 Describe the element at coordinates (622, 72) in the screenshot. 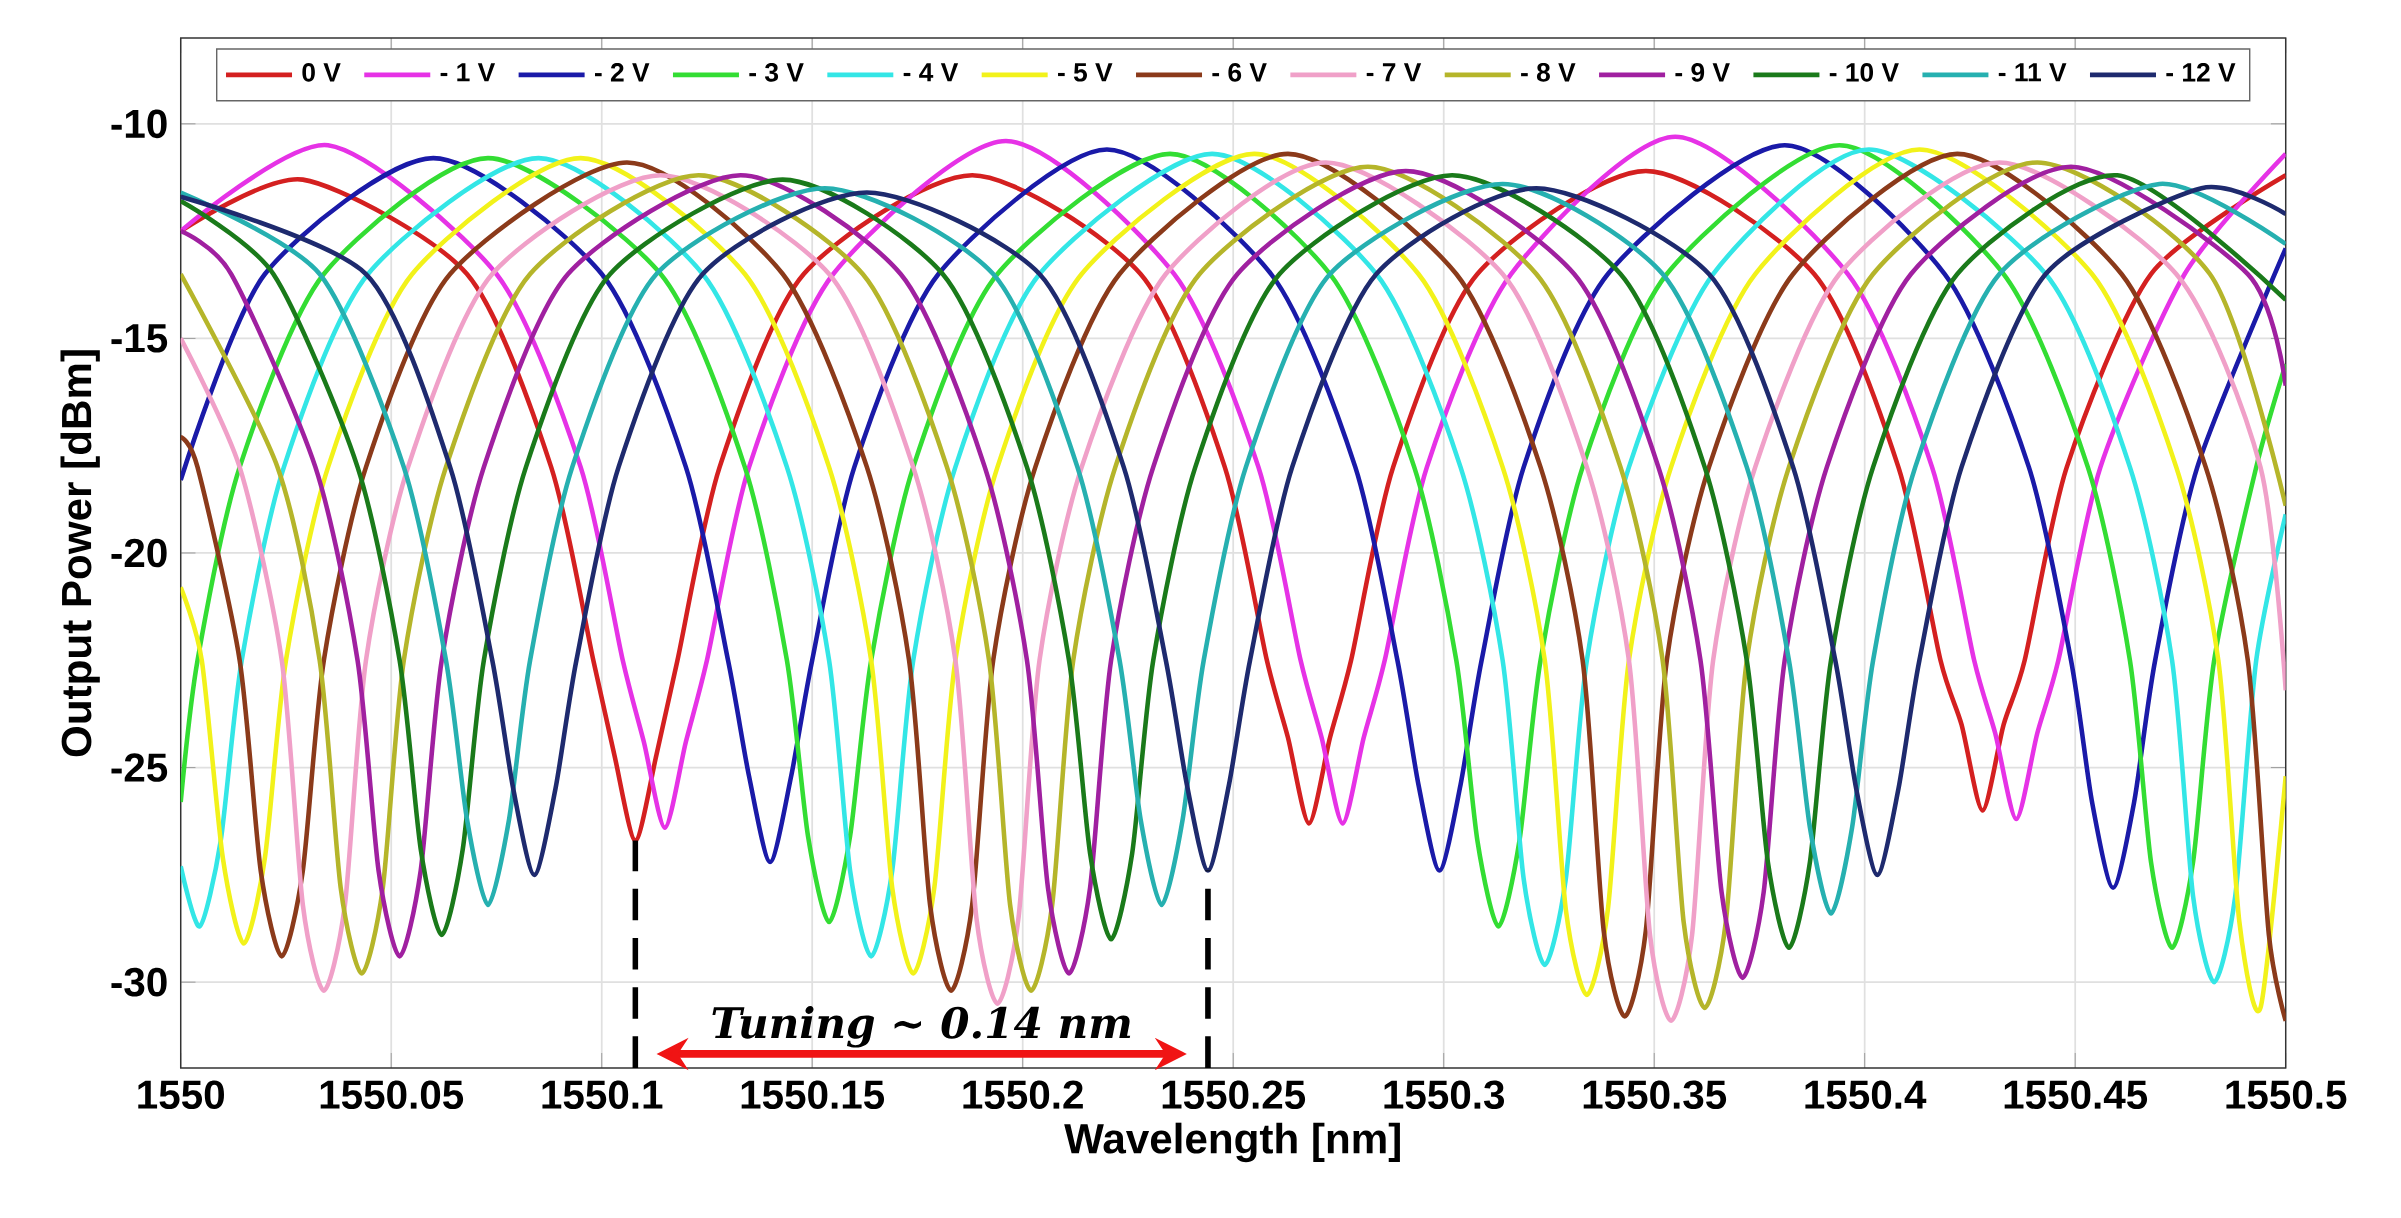

I see `legend-label: - 2 V` at that location.